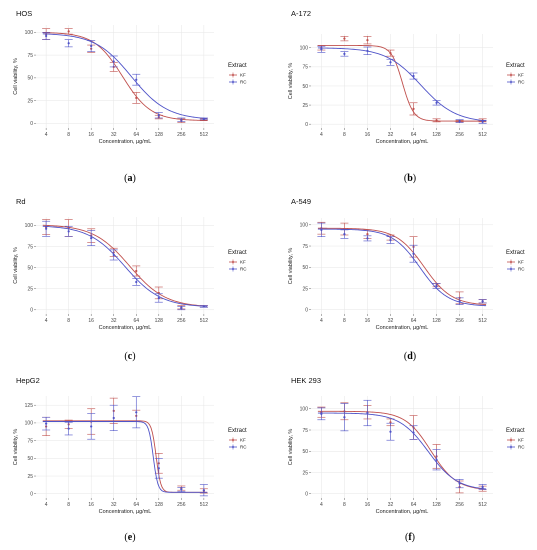 Image resolution: width=537 pixels, height=550 pixels. What do you see at coordinates (410, 537) in the screenshot?
I see `panel-caption: (f)` at bounding box center [410, 537].